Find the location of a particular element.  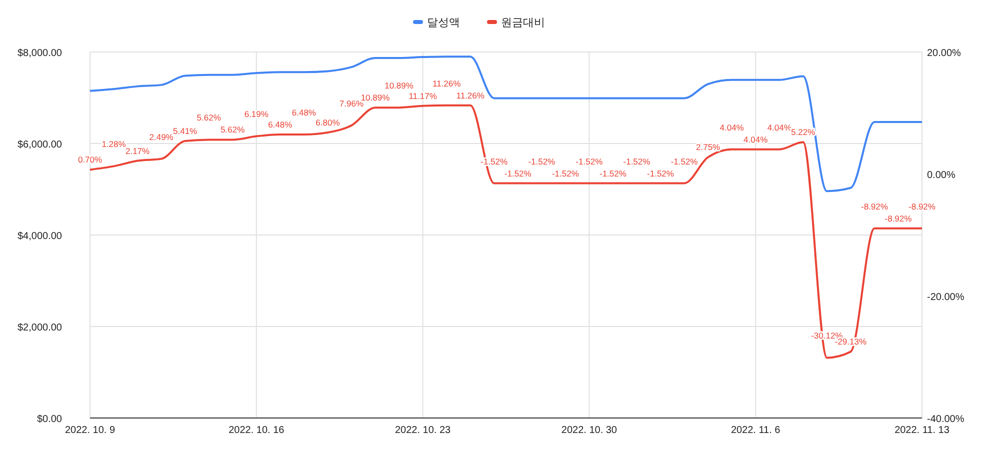

data-label: 6.80% is located at coordinates (328, 123).